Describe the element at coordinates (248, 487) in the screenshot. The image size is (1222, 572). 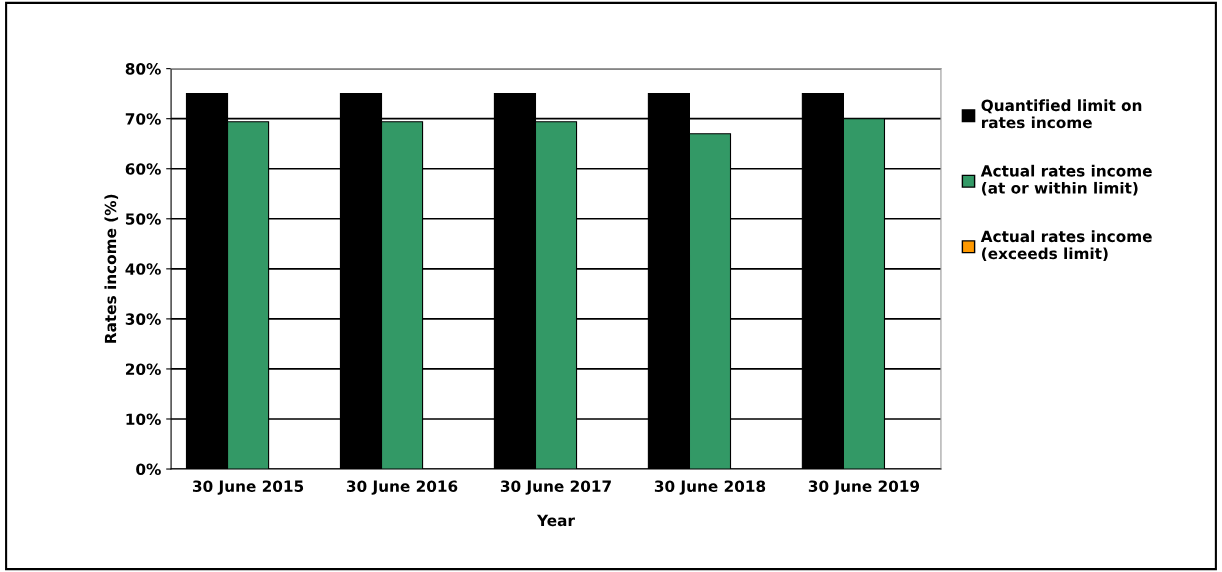
I see `x-tick-label: 30 June 2015` at that location.